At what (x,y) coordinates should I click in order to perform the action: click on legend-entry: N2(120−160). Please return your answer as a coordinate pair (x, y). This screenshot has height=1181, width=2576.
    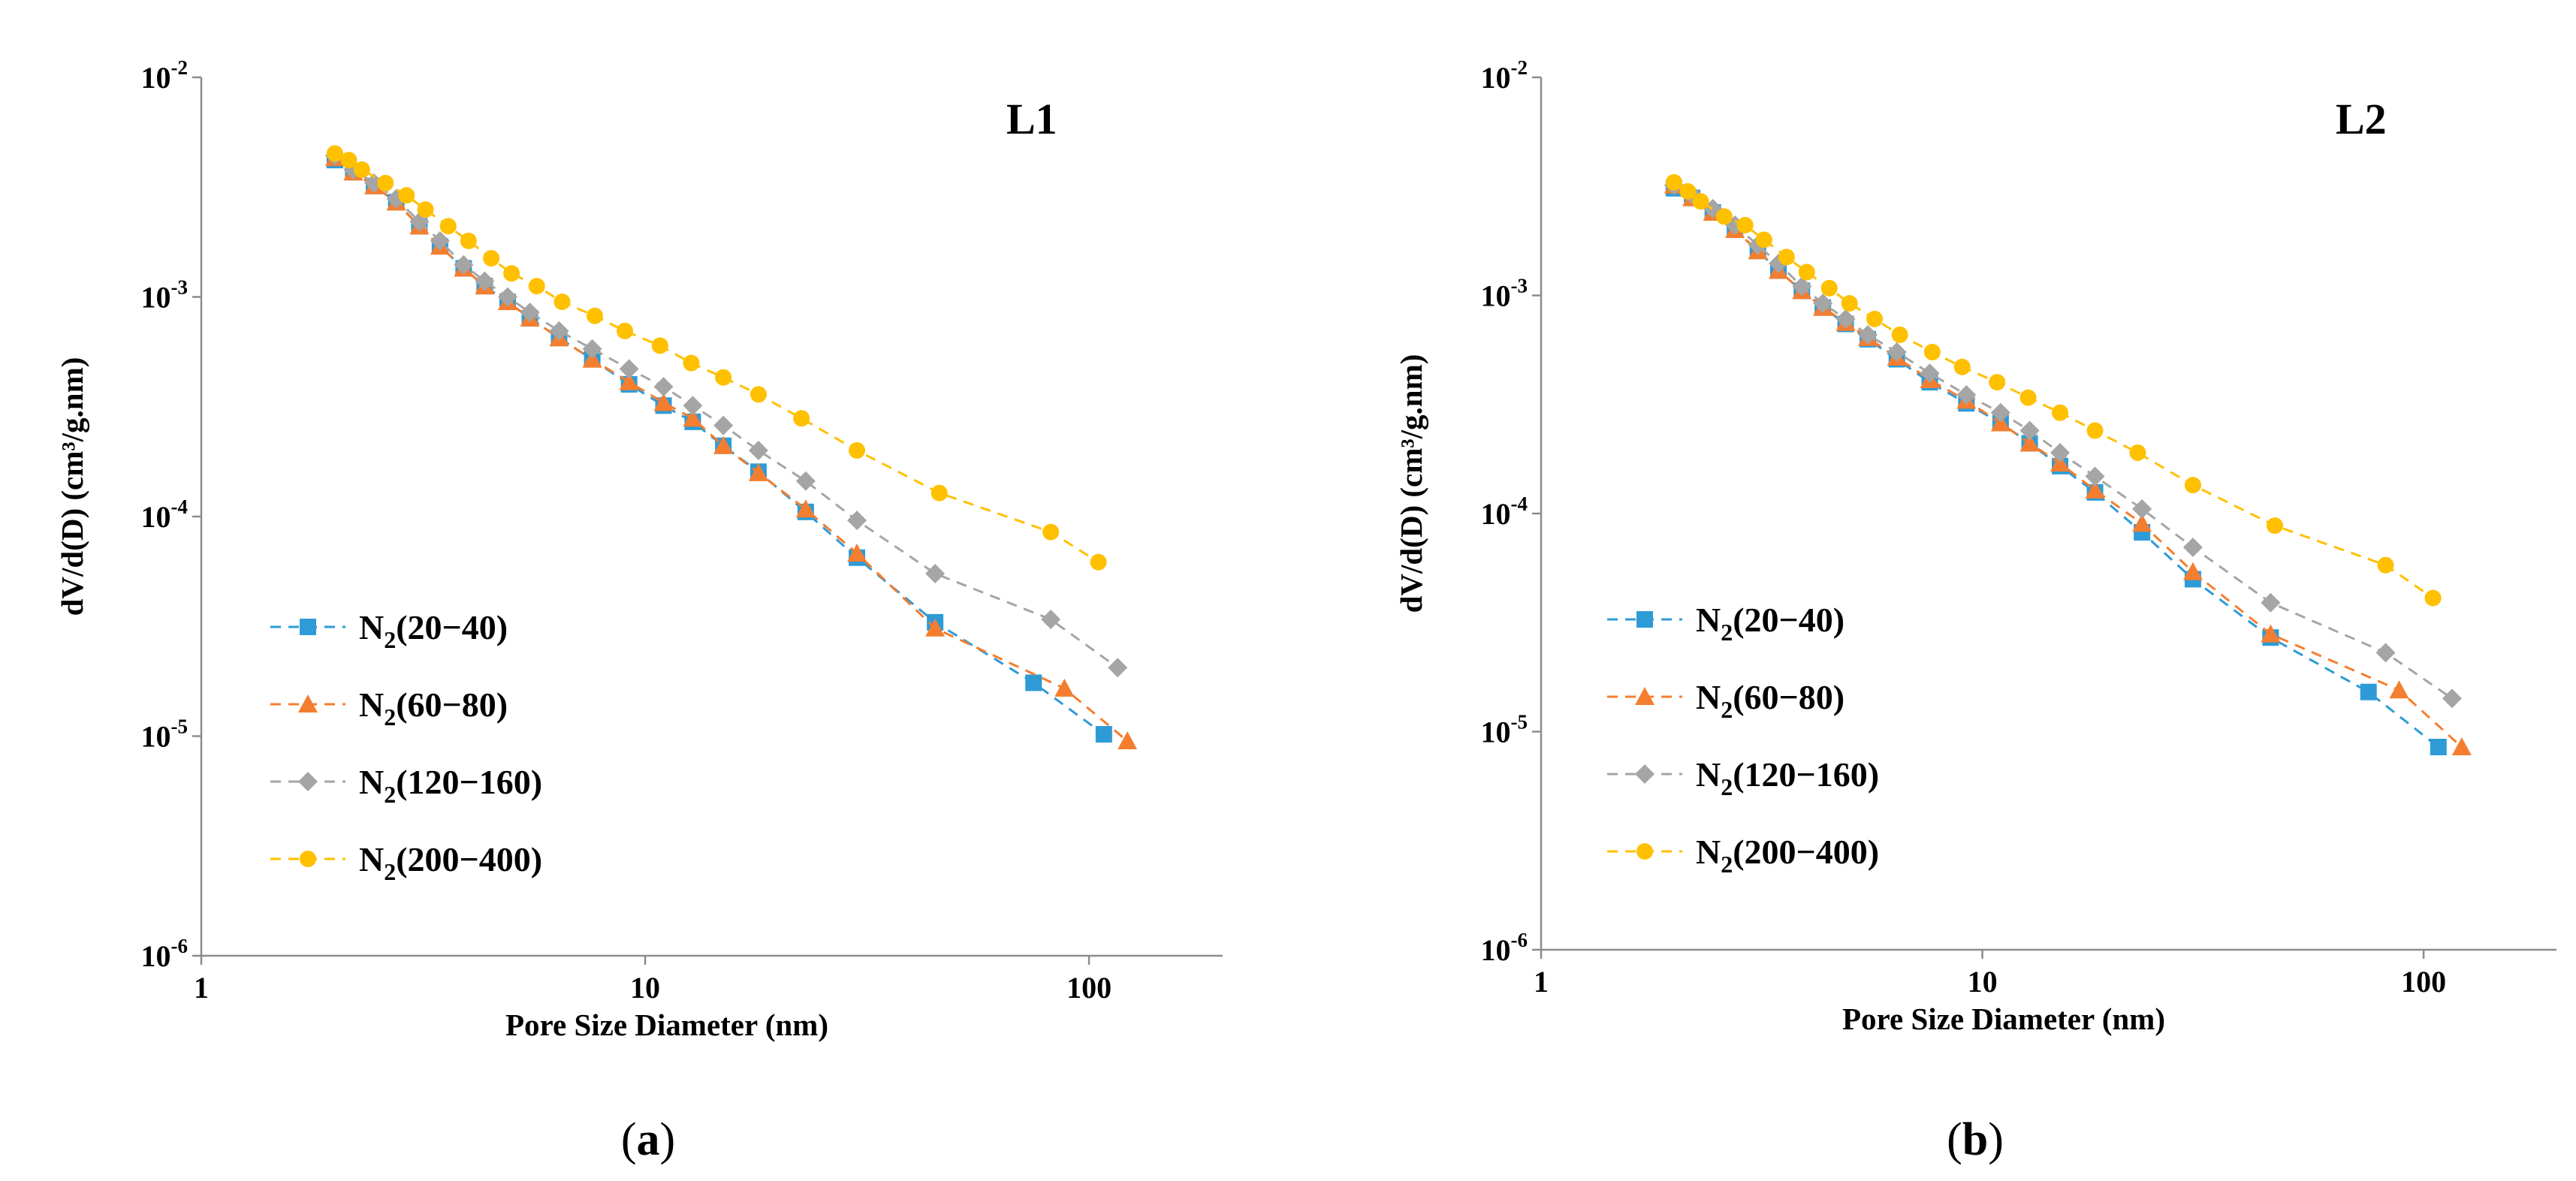
    Looking at the image, I should click on (406, 785).